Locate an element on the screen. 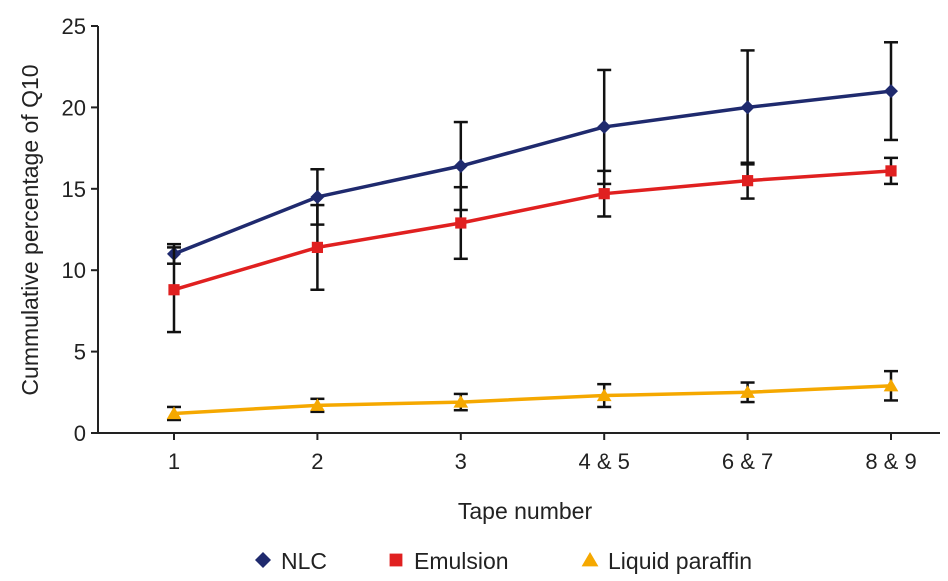  series-liquid-paraffin is located at coordinates (532, 395).